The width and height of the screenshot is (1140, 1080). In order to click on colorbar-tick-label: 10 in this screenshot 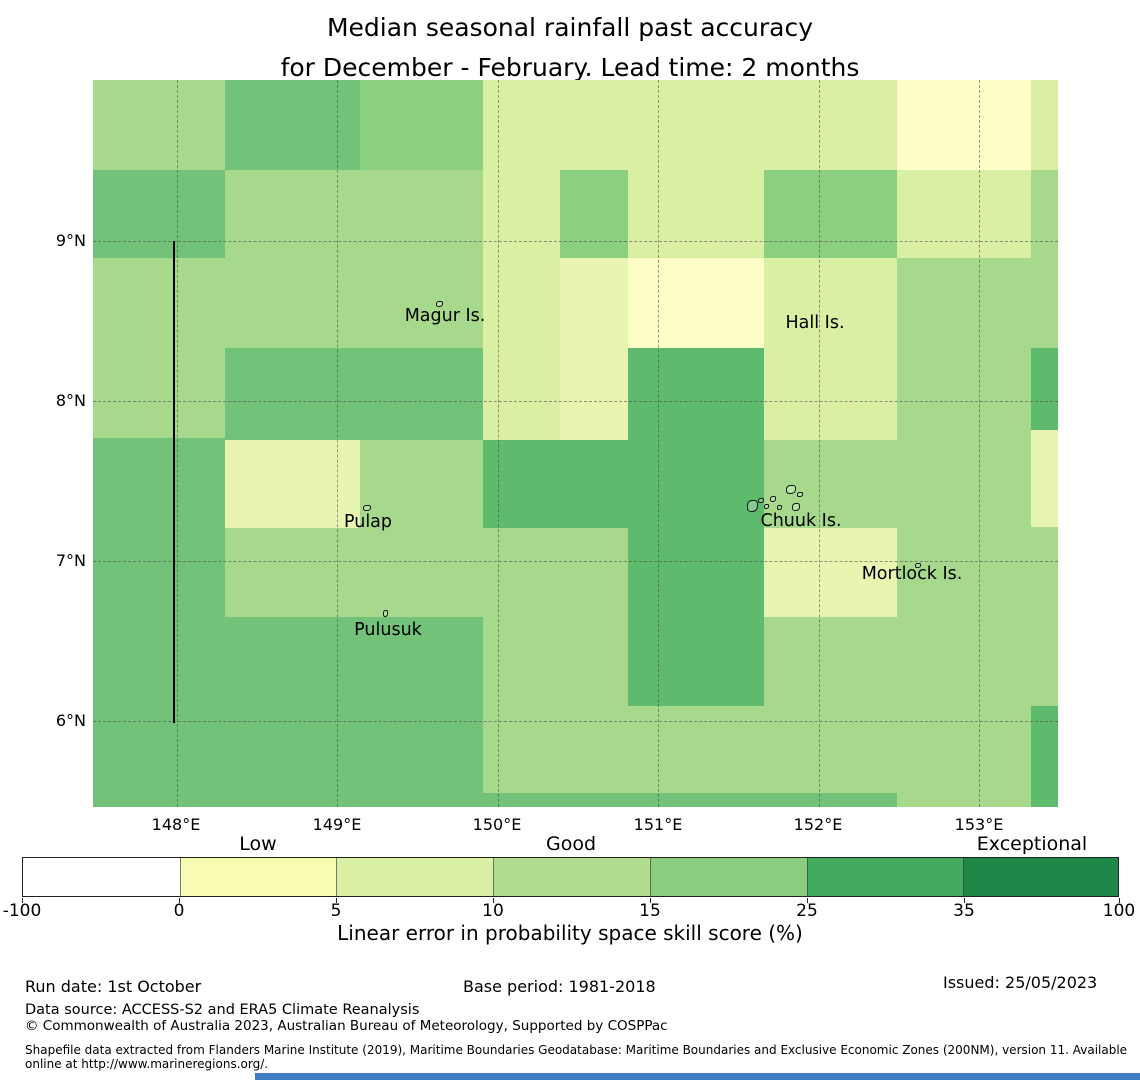, I will do `click(493, 911)`.